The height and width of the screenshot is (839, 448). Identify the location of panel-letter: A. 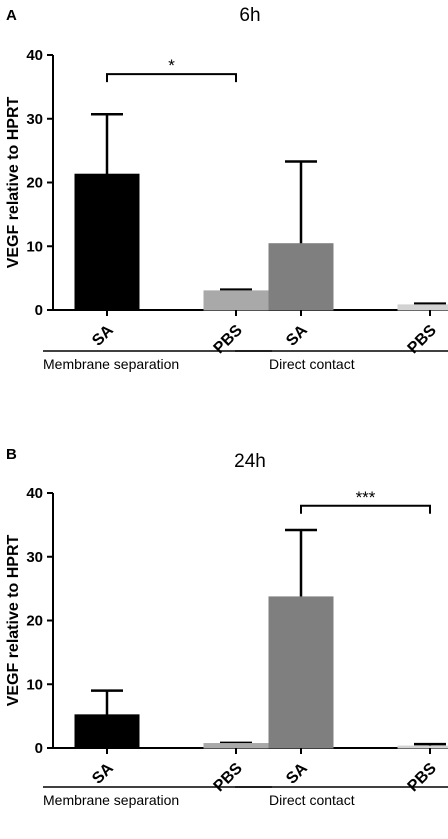
(11, 15).